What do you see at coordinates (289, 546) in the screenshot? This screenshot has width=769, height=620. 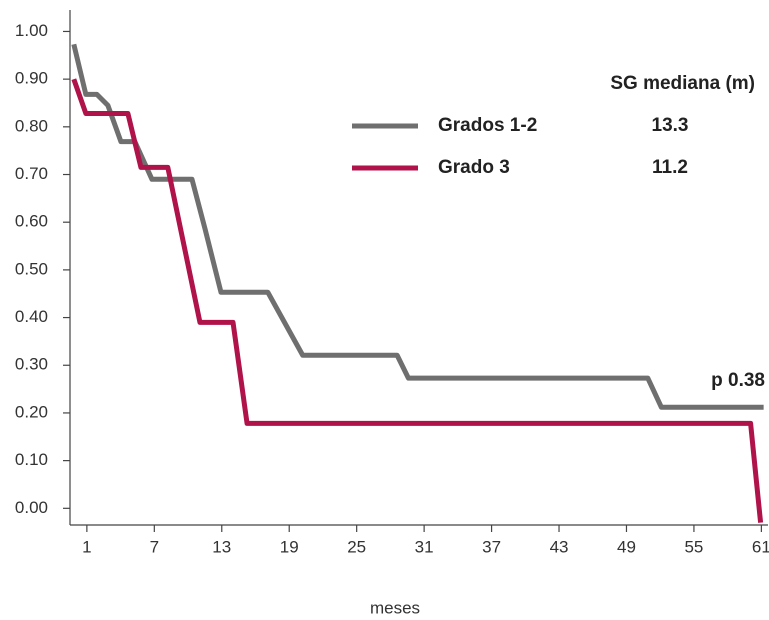 I see `x-tick-label: 19` at bounding box center [289, 546].